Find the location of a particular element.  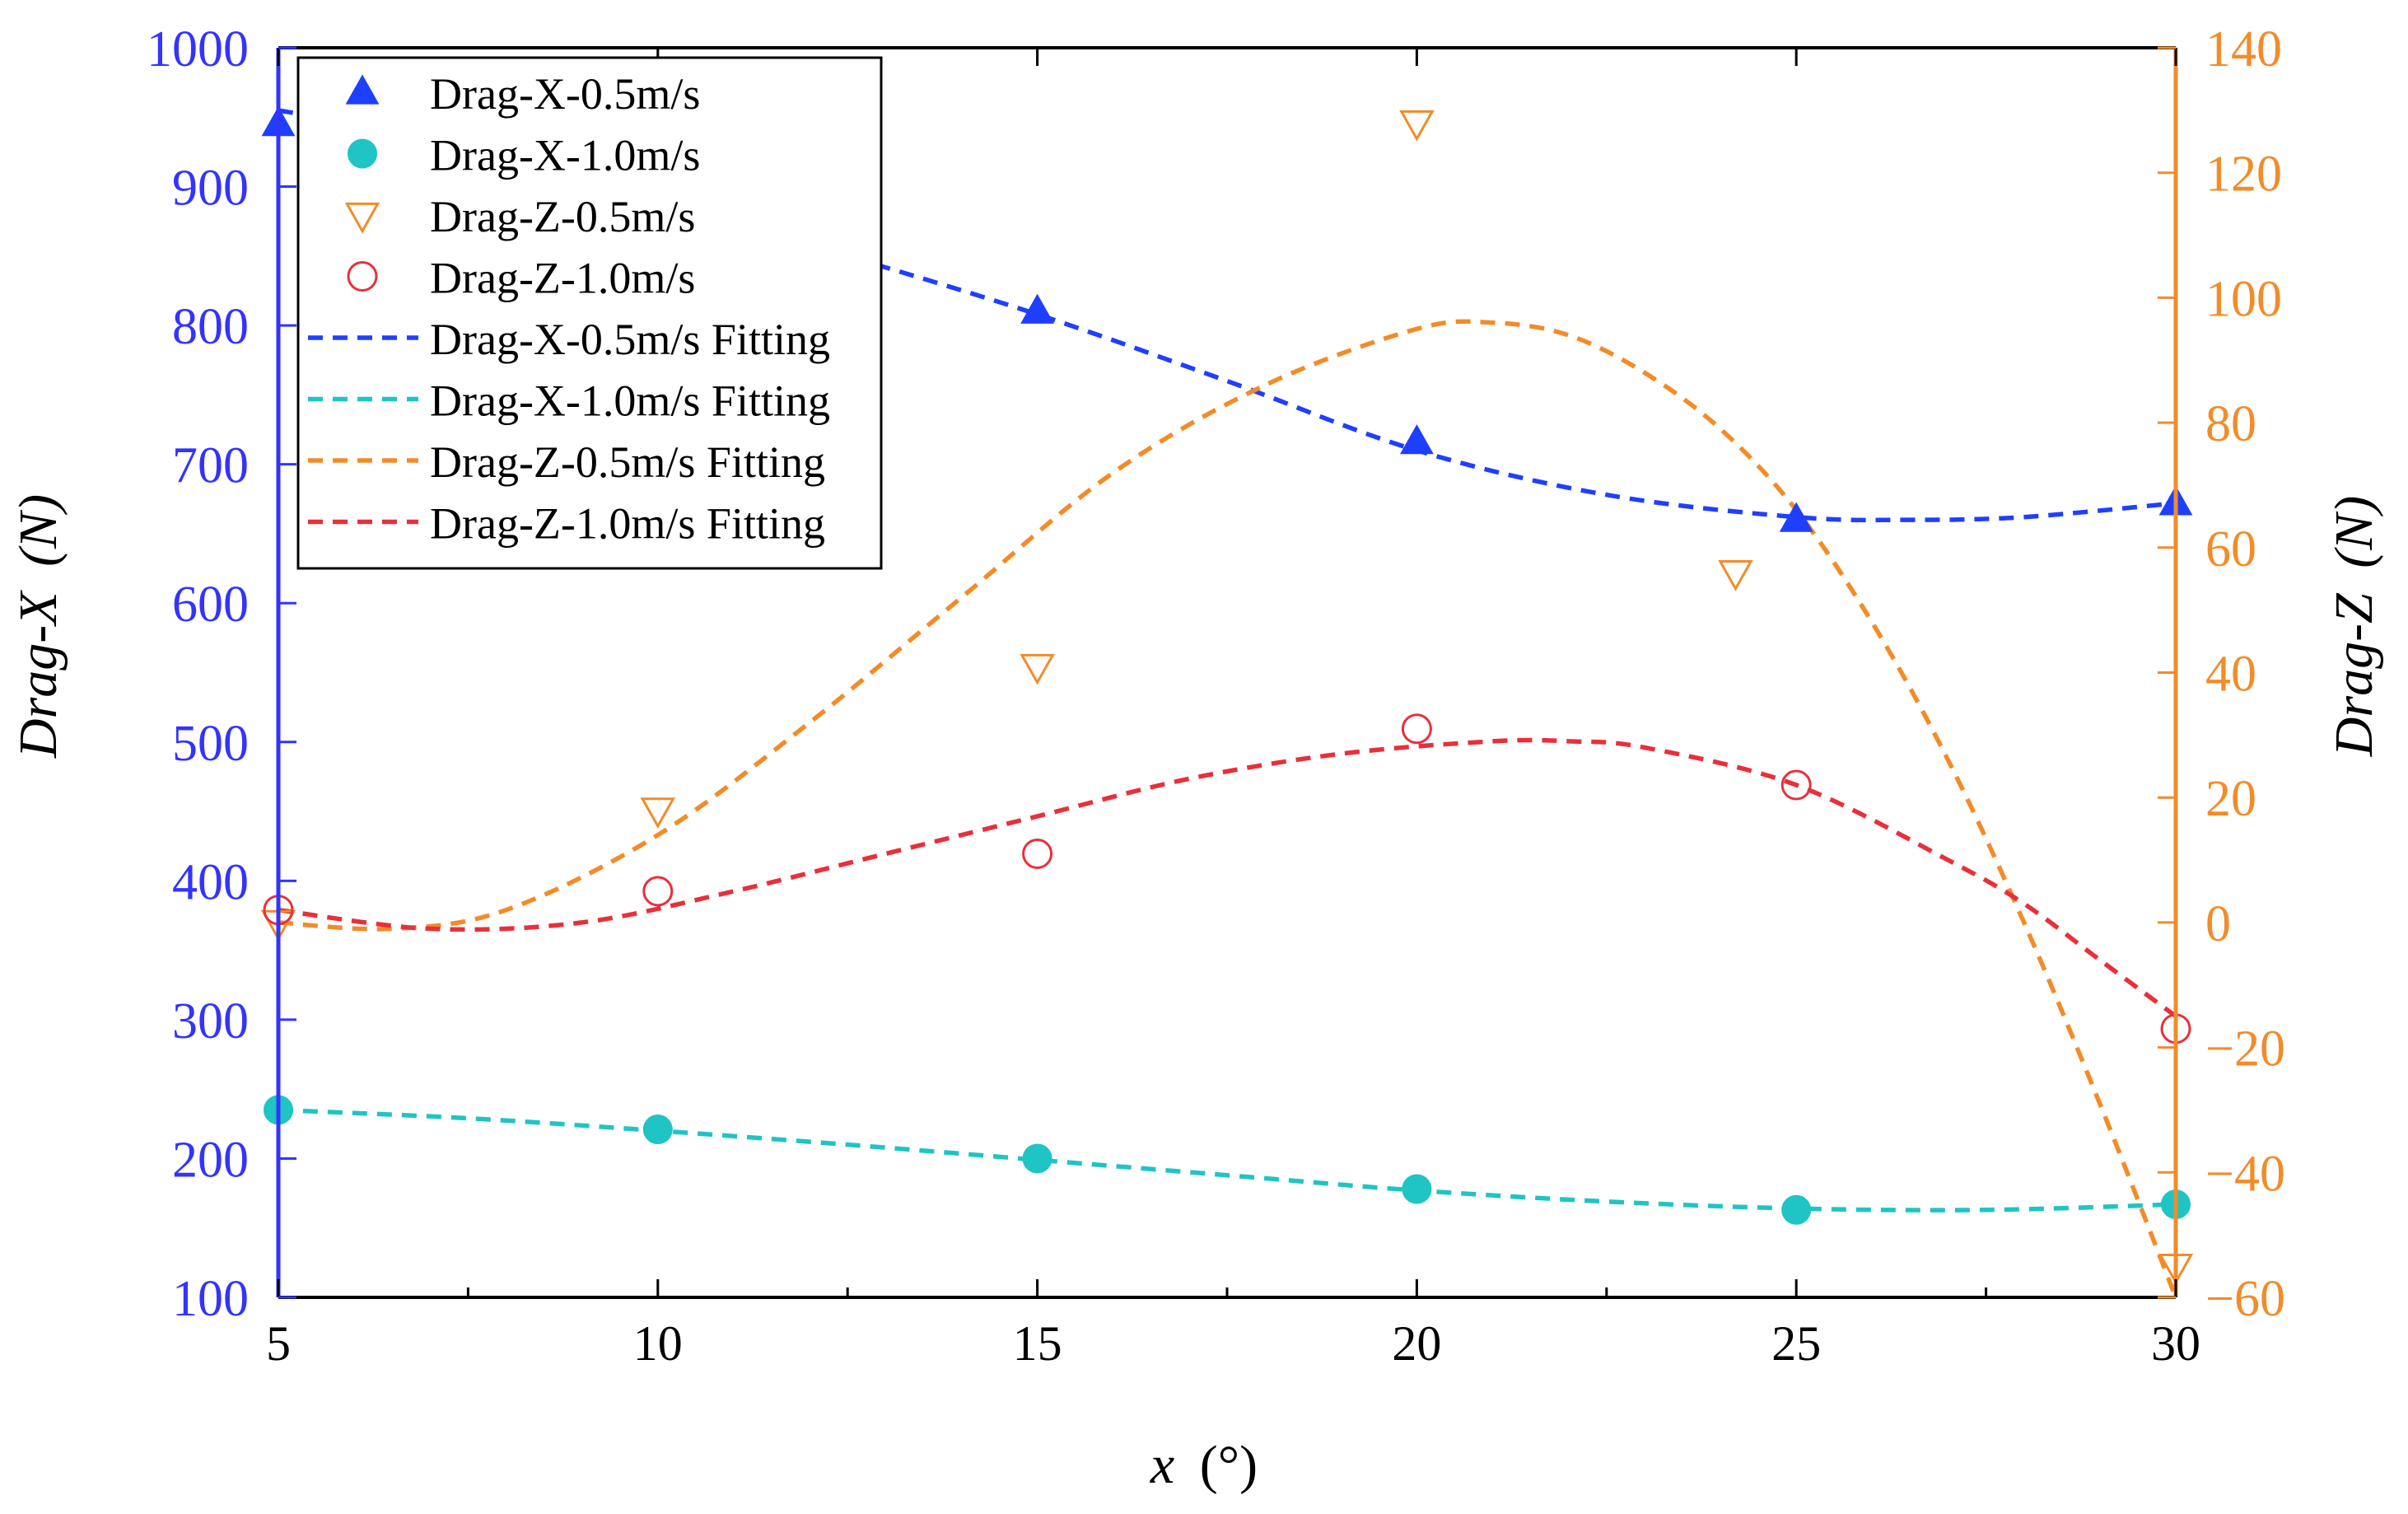

y-right-axis-label-unit: (N) is located at coordinates (2354, 532).